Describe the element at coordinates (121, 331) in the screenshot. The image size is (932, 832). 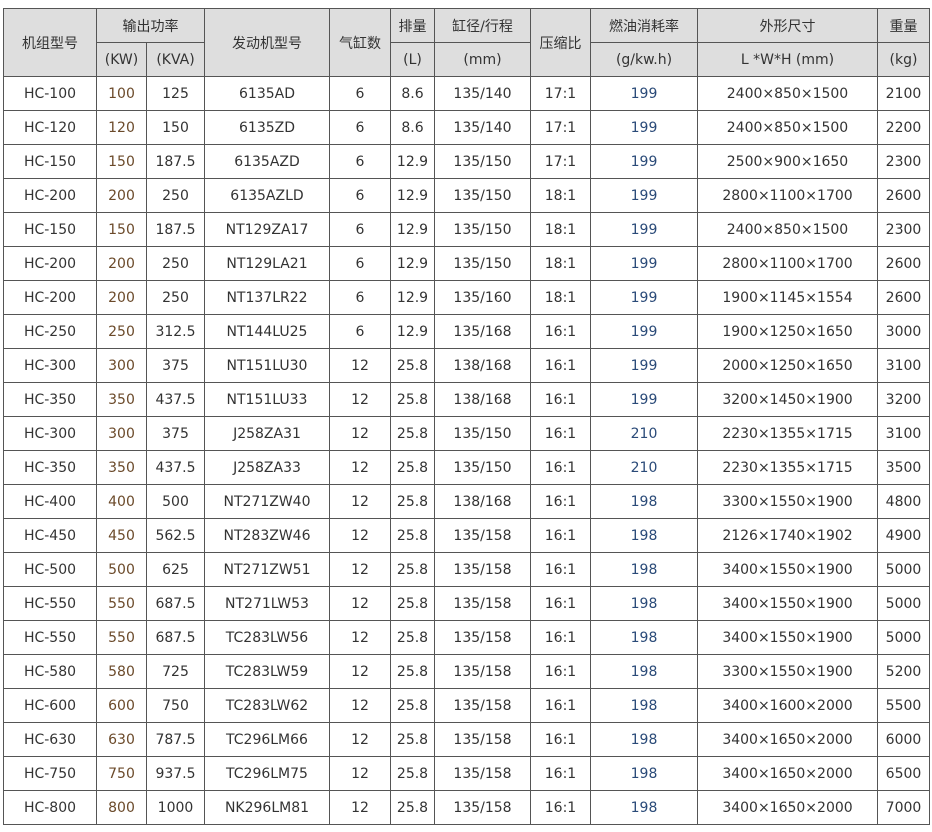
I see `cell-kw: 250` at that location.